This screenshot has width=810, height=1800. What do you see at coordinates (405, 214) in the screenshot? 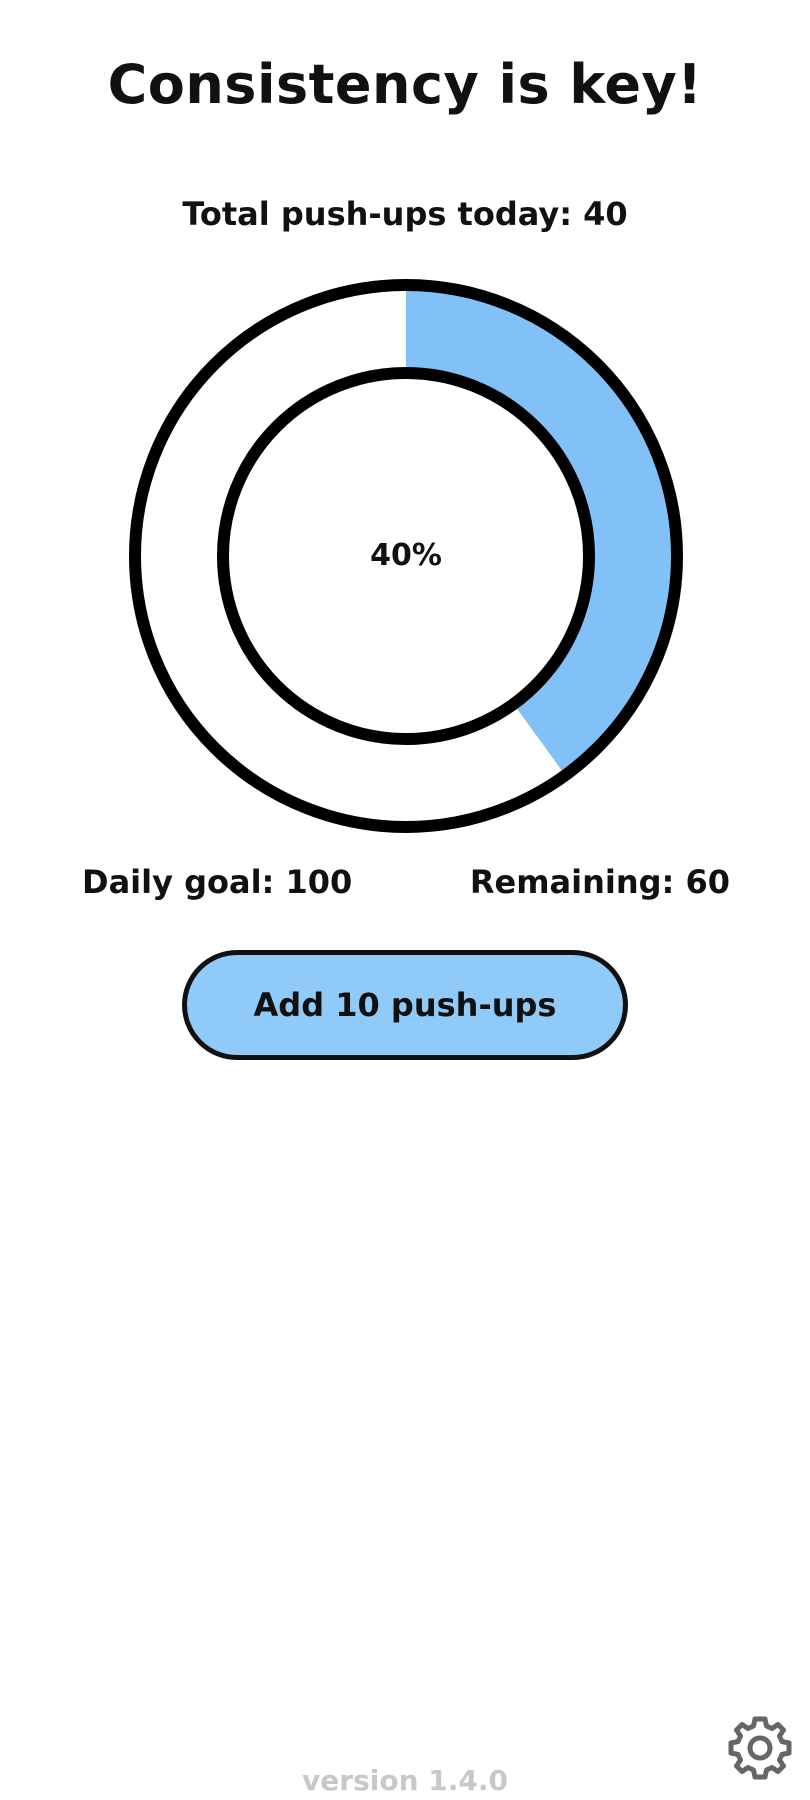
I see `total-pushups-label: Total push-ups today: 40` at bounding box center [405, 214].